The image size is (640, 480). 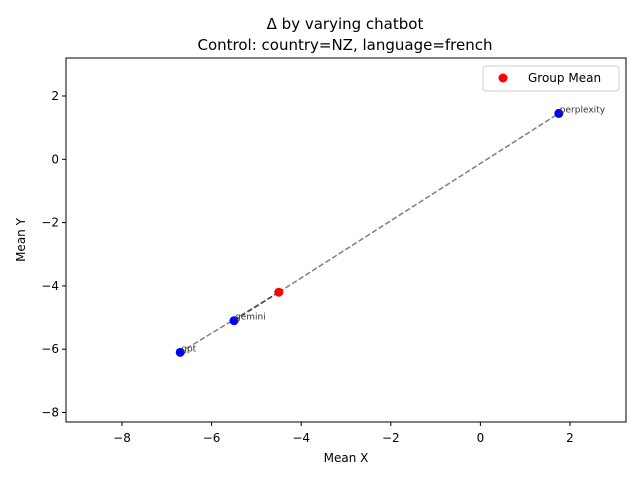 What do you see at coordinates (301, 438) in the screenshot?
I see `x-tick-label: −4` at bounding box center [301, 438].